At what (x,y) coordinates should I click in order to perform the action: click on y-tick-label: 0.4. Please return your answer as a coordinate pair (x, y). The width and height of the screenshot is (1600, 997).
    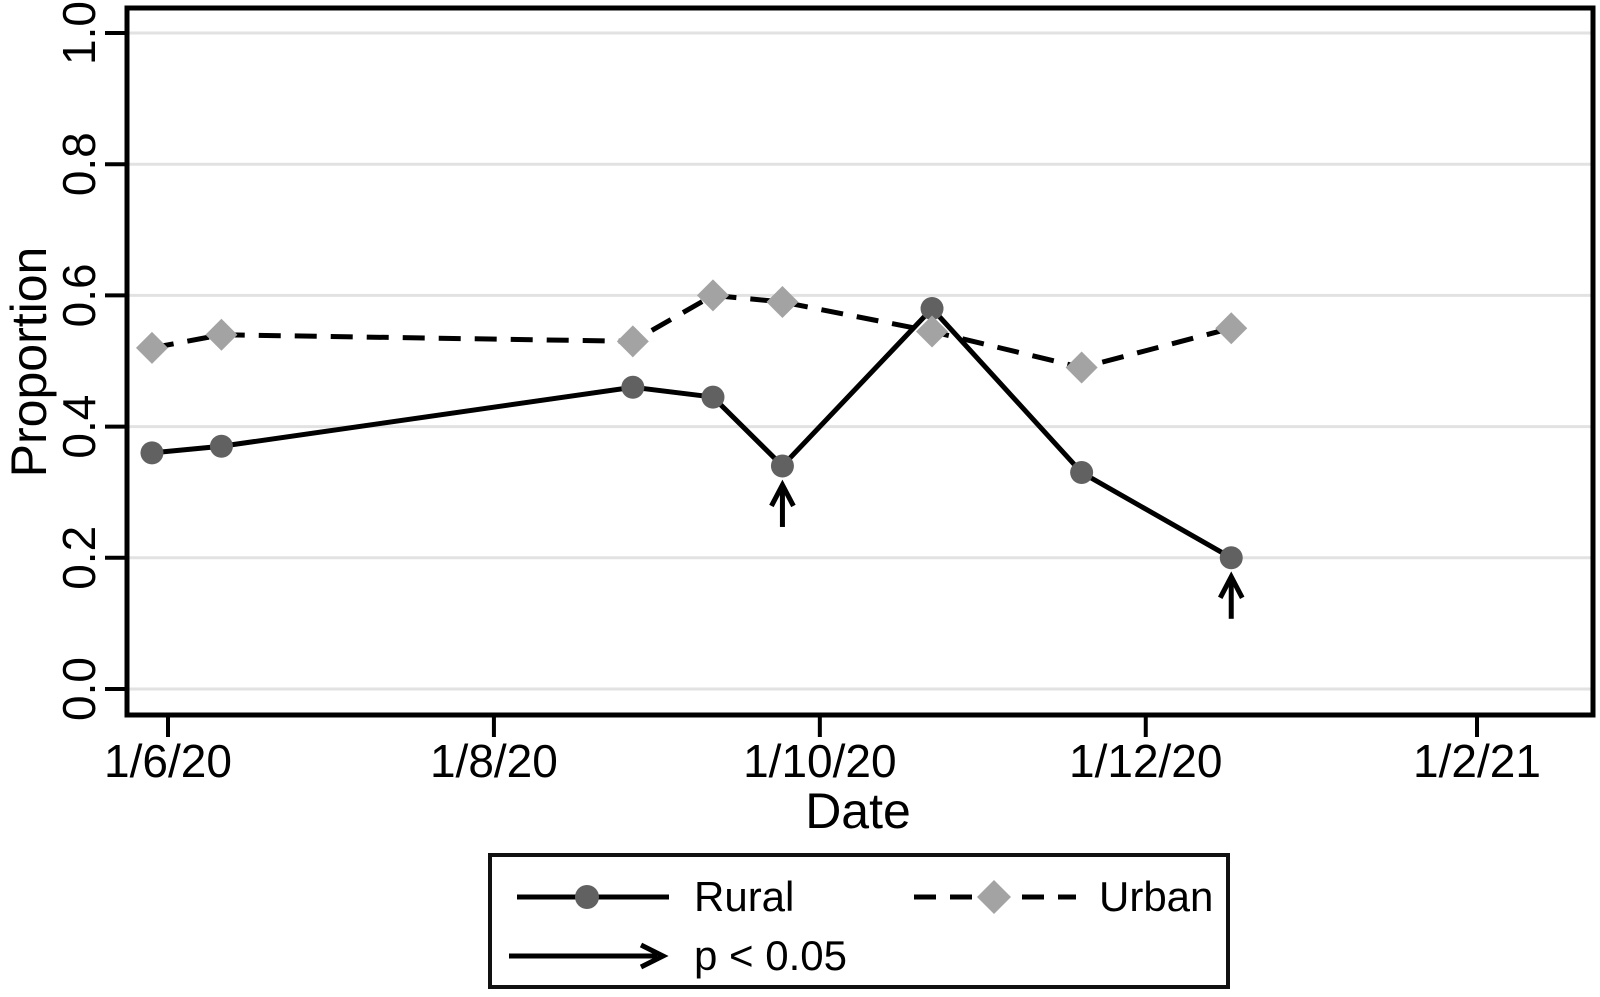
    Looking at the image, I should click on (79, 427).